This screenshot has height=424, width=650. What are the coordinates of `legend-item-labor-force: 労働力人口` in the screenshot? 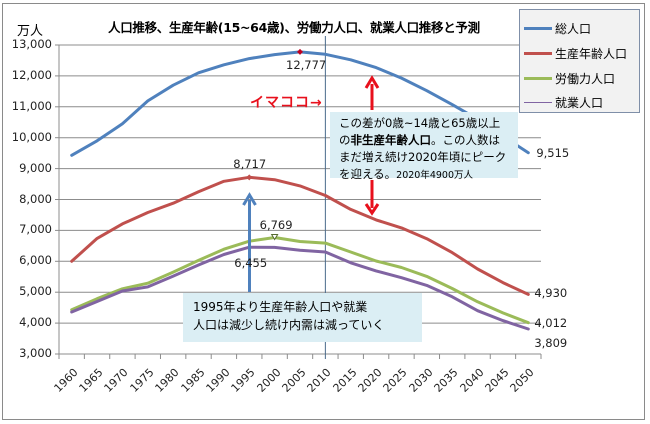 It's located at (570, 78).